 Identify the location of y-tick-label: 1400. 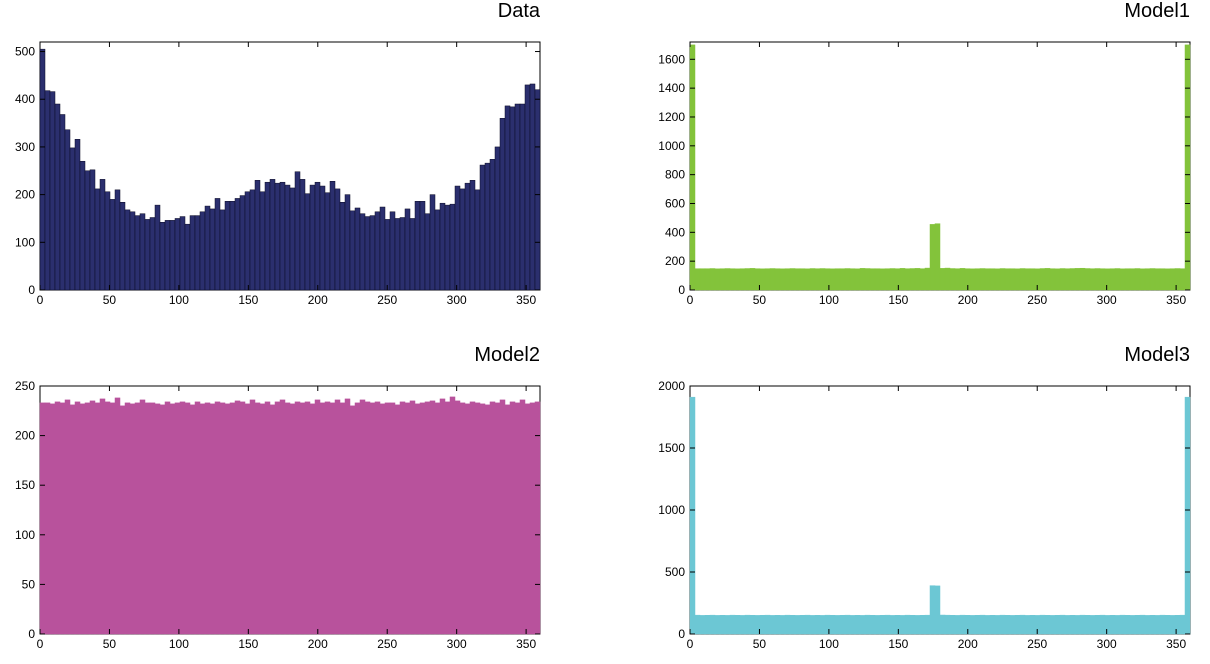
(671, 88).